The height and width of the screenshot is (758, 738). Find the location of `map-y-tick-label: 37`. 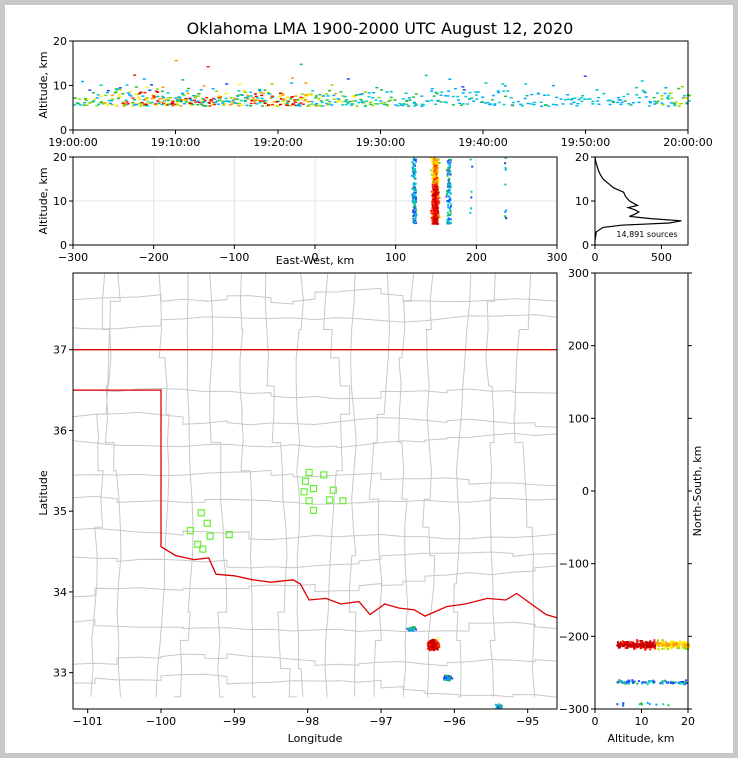

map-y-tick-label: 37 is located at coordinates (60, 350).